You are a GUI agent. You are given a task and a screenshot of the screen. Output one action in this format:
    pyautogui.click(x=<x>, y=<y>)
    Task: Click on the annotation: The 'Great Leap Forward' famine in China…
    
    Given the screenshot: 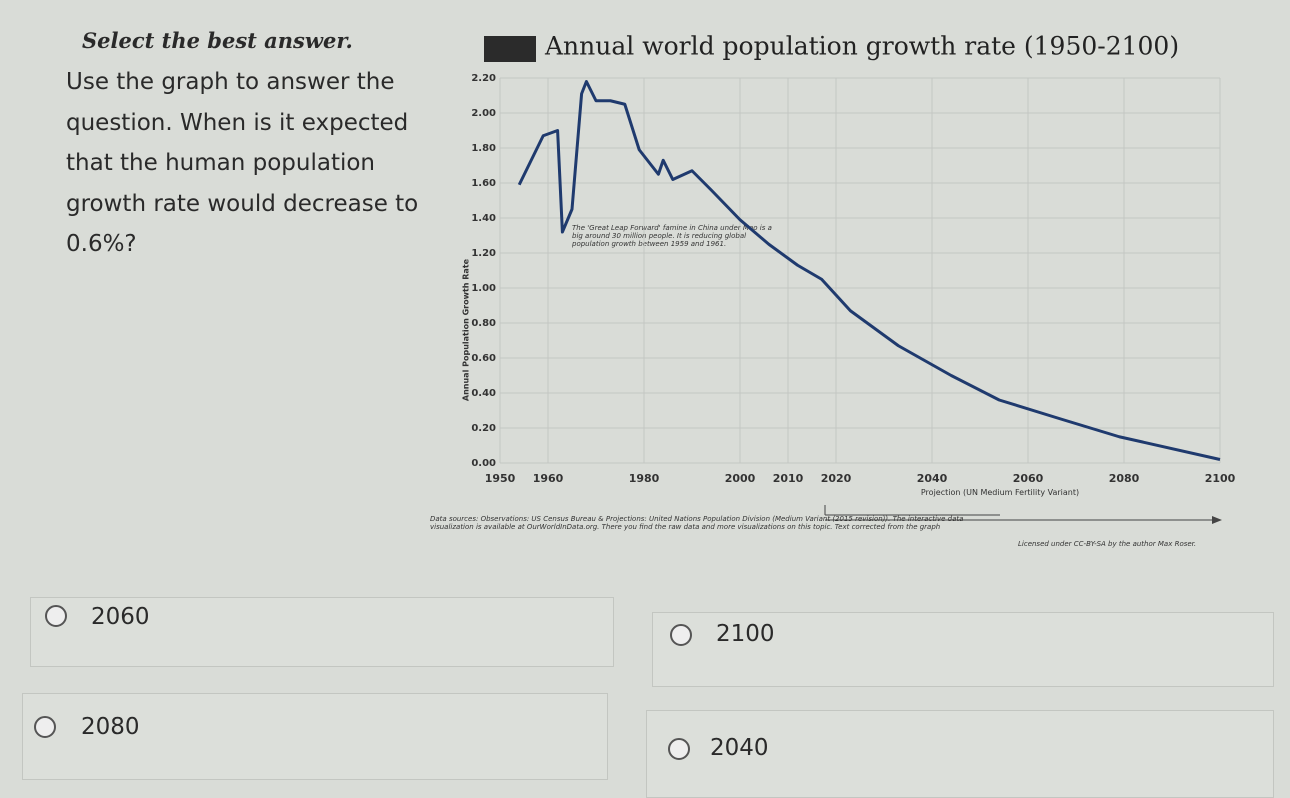 What is the action you would take?
    pyautogui.click(x=672, y=236)
    